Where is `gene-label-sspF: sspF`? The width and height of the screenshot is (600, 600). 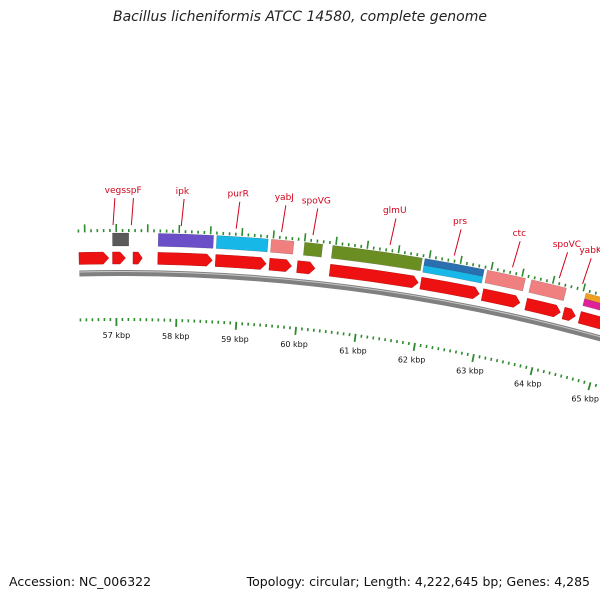 gene-label-sspF: sspF is located at coordinates (131, 191).